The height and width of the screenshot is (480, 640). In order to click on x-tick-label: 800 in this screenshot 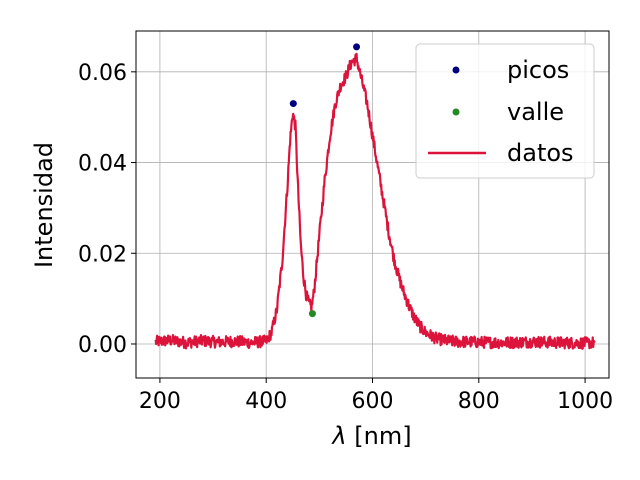, I will do `click(479, 401)`.